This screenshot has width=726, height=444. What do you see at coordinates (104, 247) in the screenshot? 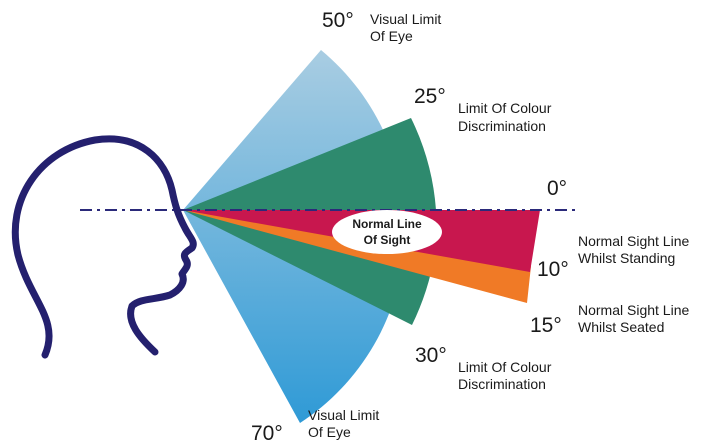
I see `head-outline` at bounding box center [104, 247].